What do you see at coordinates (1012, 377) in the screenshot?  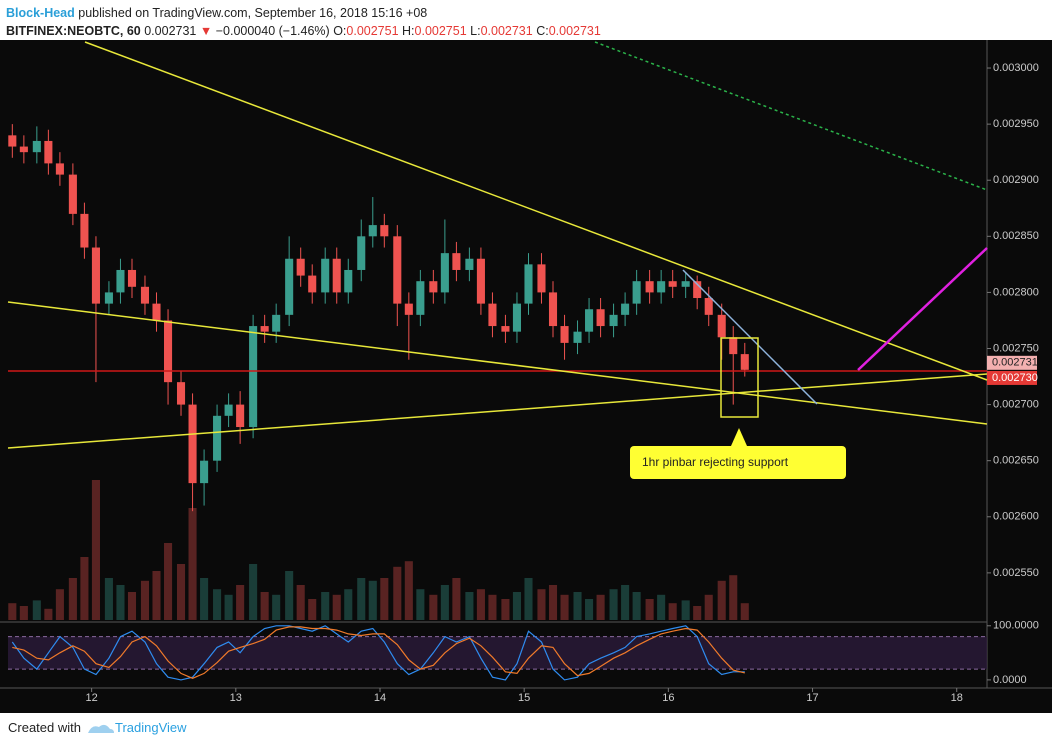 I see `price-tag` at bounding box center [1012, 377].